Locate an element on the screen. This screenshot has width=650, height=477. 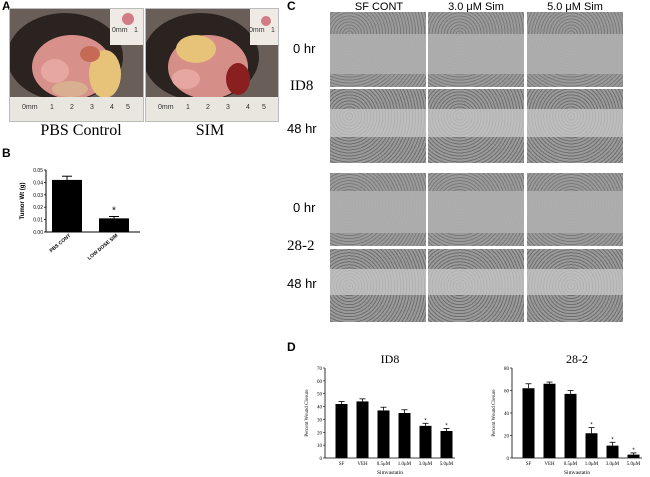
column-header-3um-sim: 3.0 μM Sim is located at coordinates (476, 7).